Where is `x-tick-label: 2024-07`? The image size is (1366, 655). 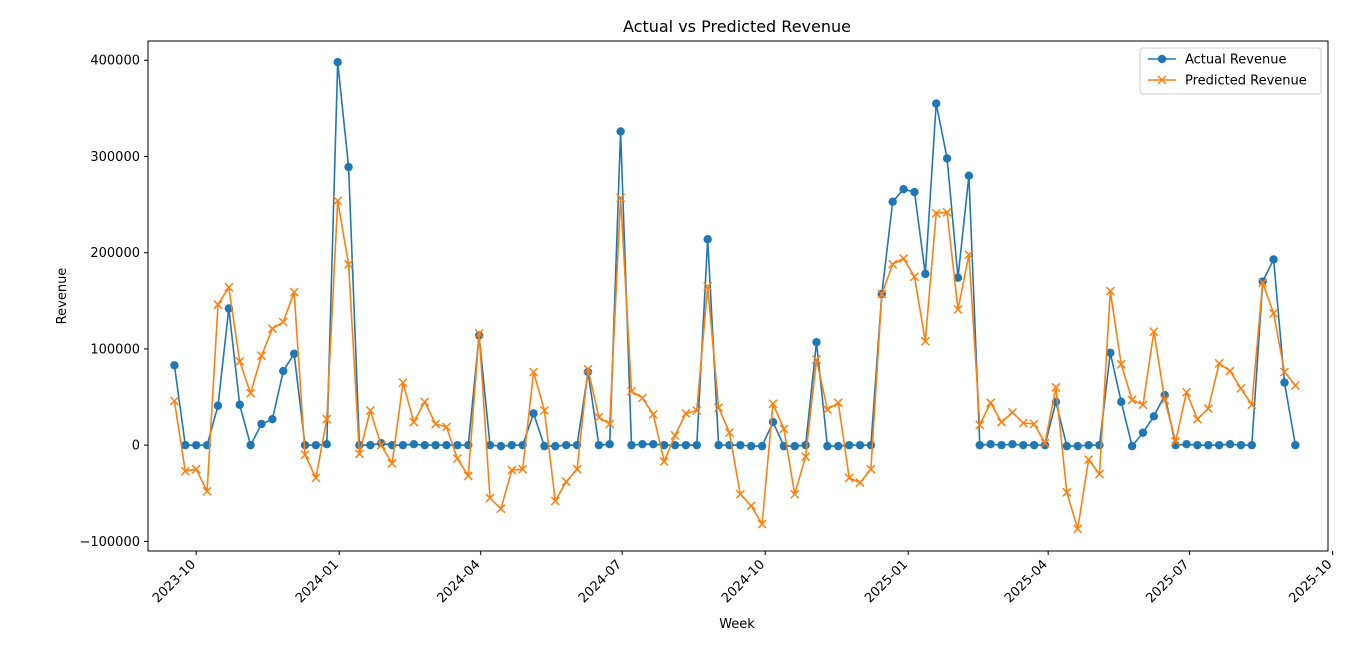
x-tick-label: 2024-07 is located at coordinates (600, 581).